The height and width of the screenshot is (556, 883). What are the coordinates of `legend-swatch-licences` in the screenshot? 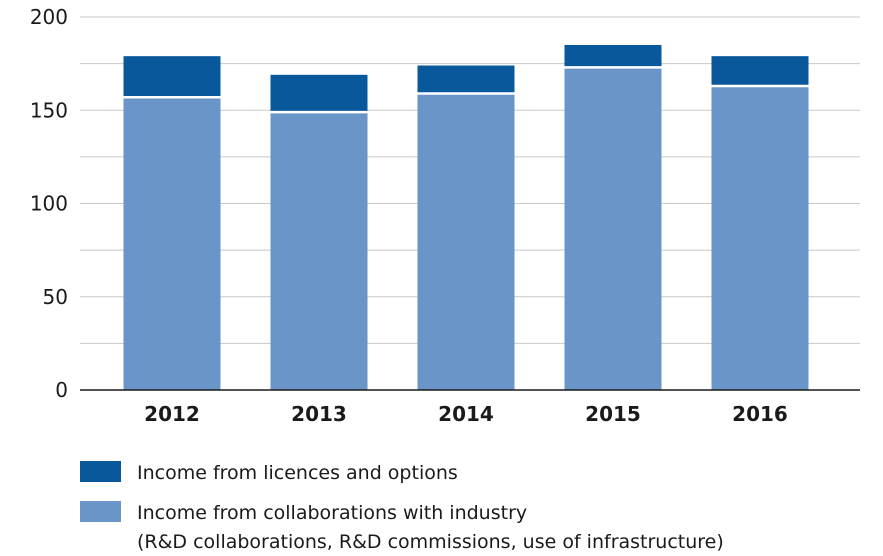 It's located at (100, 471).